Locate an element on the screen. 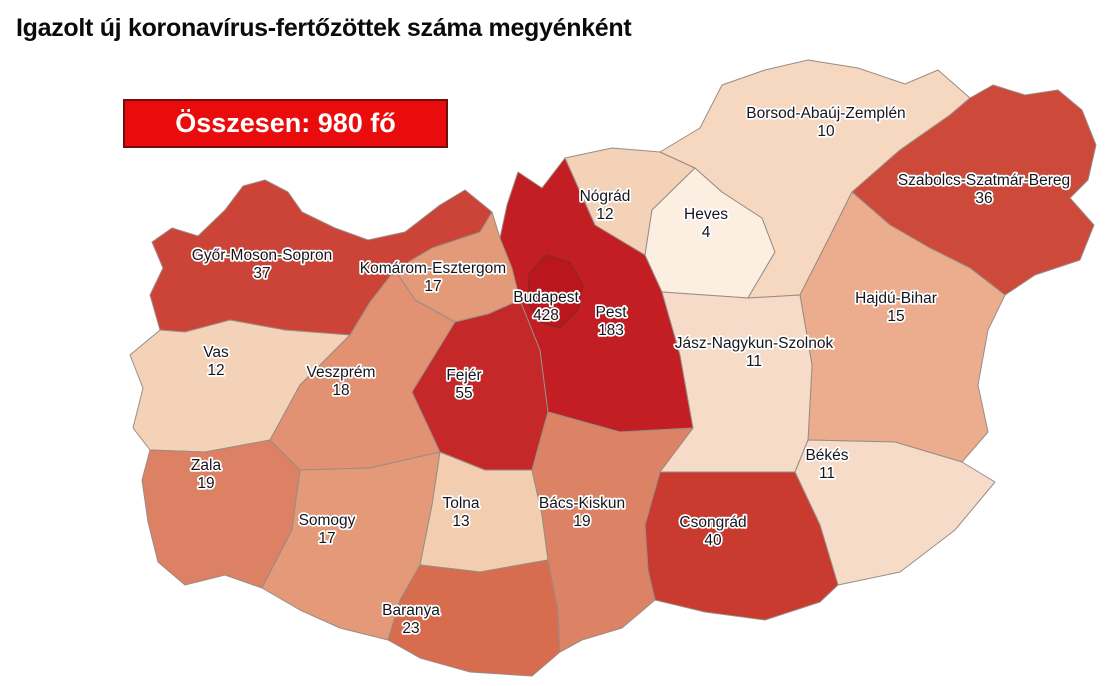 The height and width of the screenshot is (686, 1110). county-veszprem-label: Veszprém is located at coordinates (341, 372).